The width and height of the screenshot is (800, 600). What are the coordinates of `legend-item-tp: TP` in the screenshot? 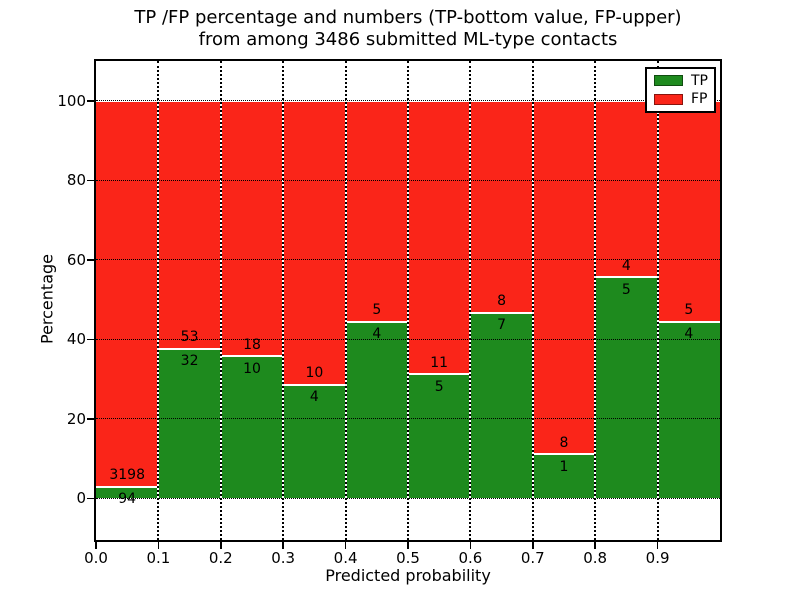 It's located at (684, 81).